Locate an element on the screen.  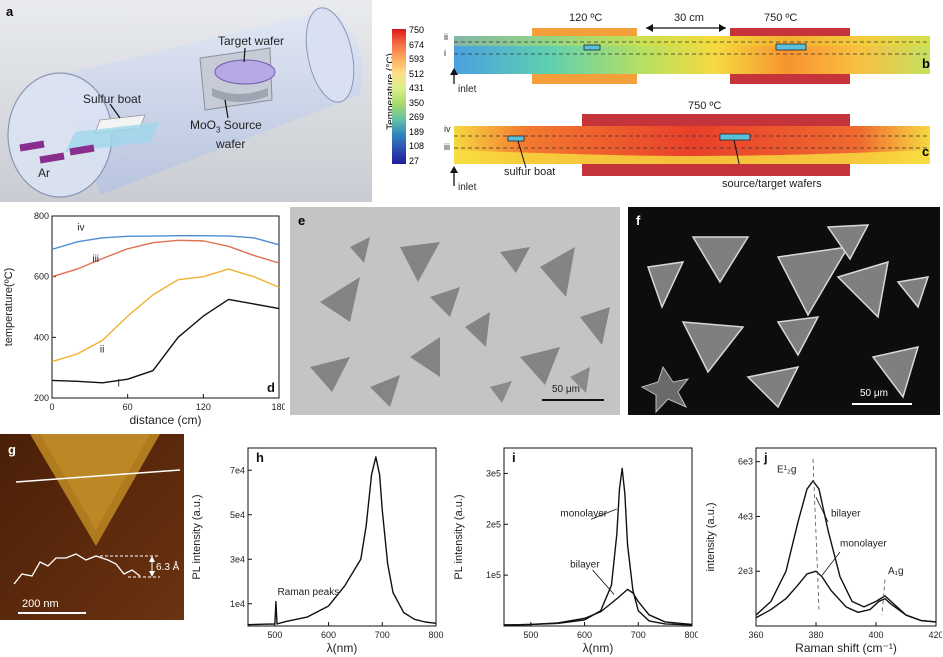
panel-label: f is located at coordinates (638, 220).